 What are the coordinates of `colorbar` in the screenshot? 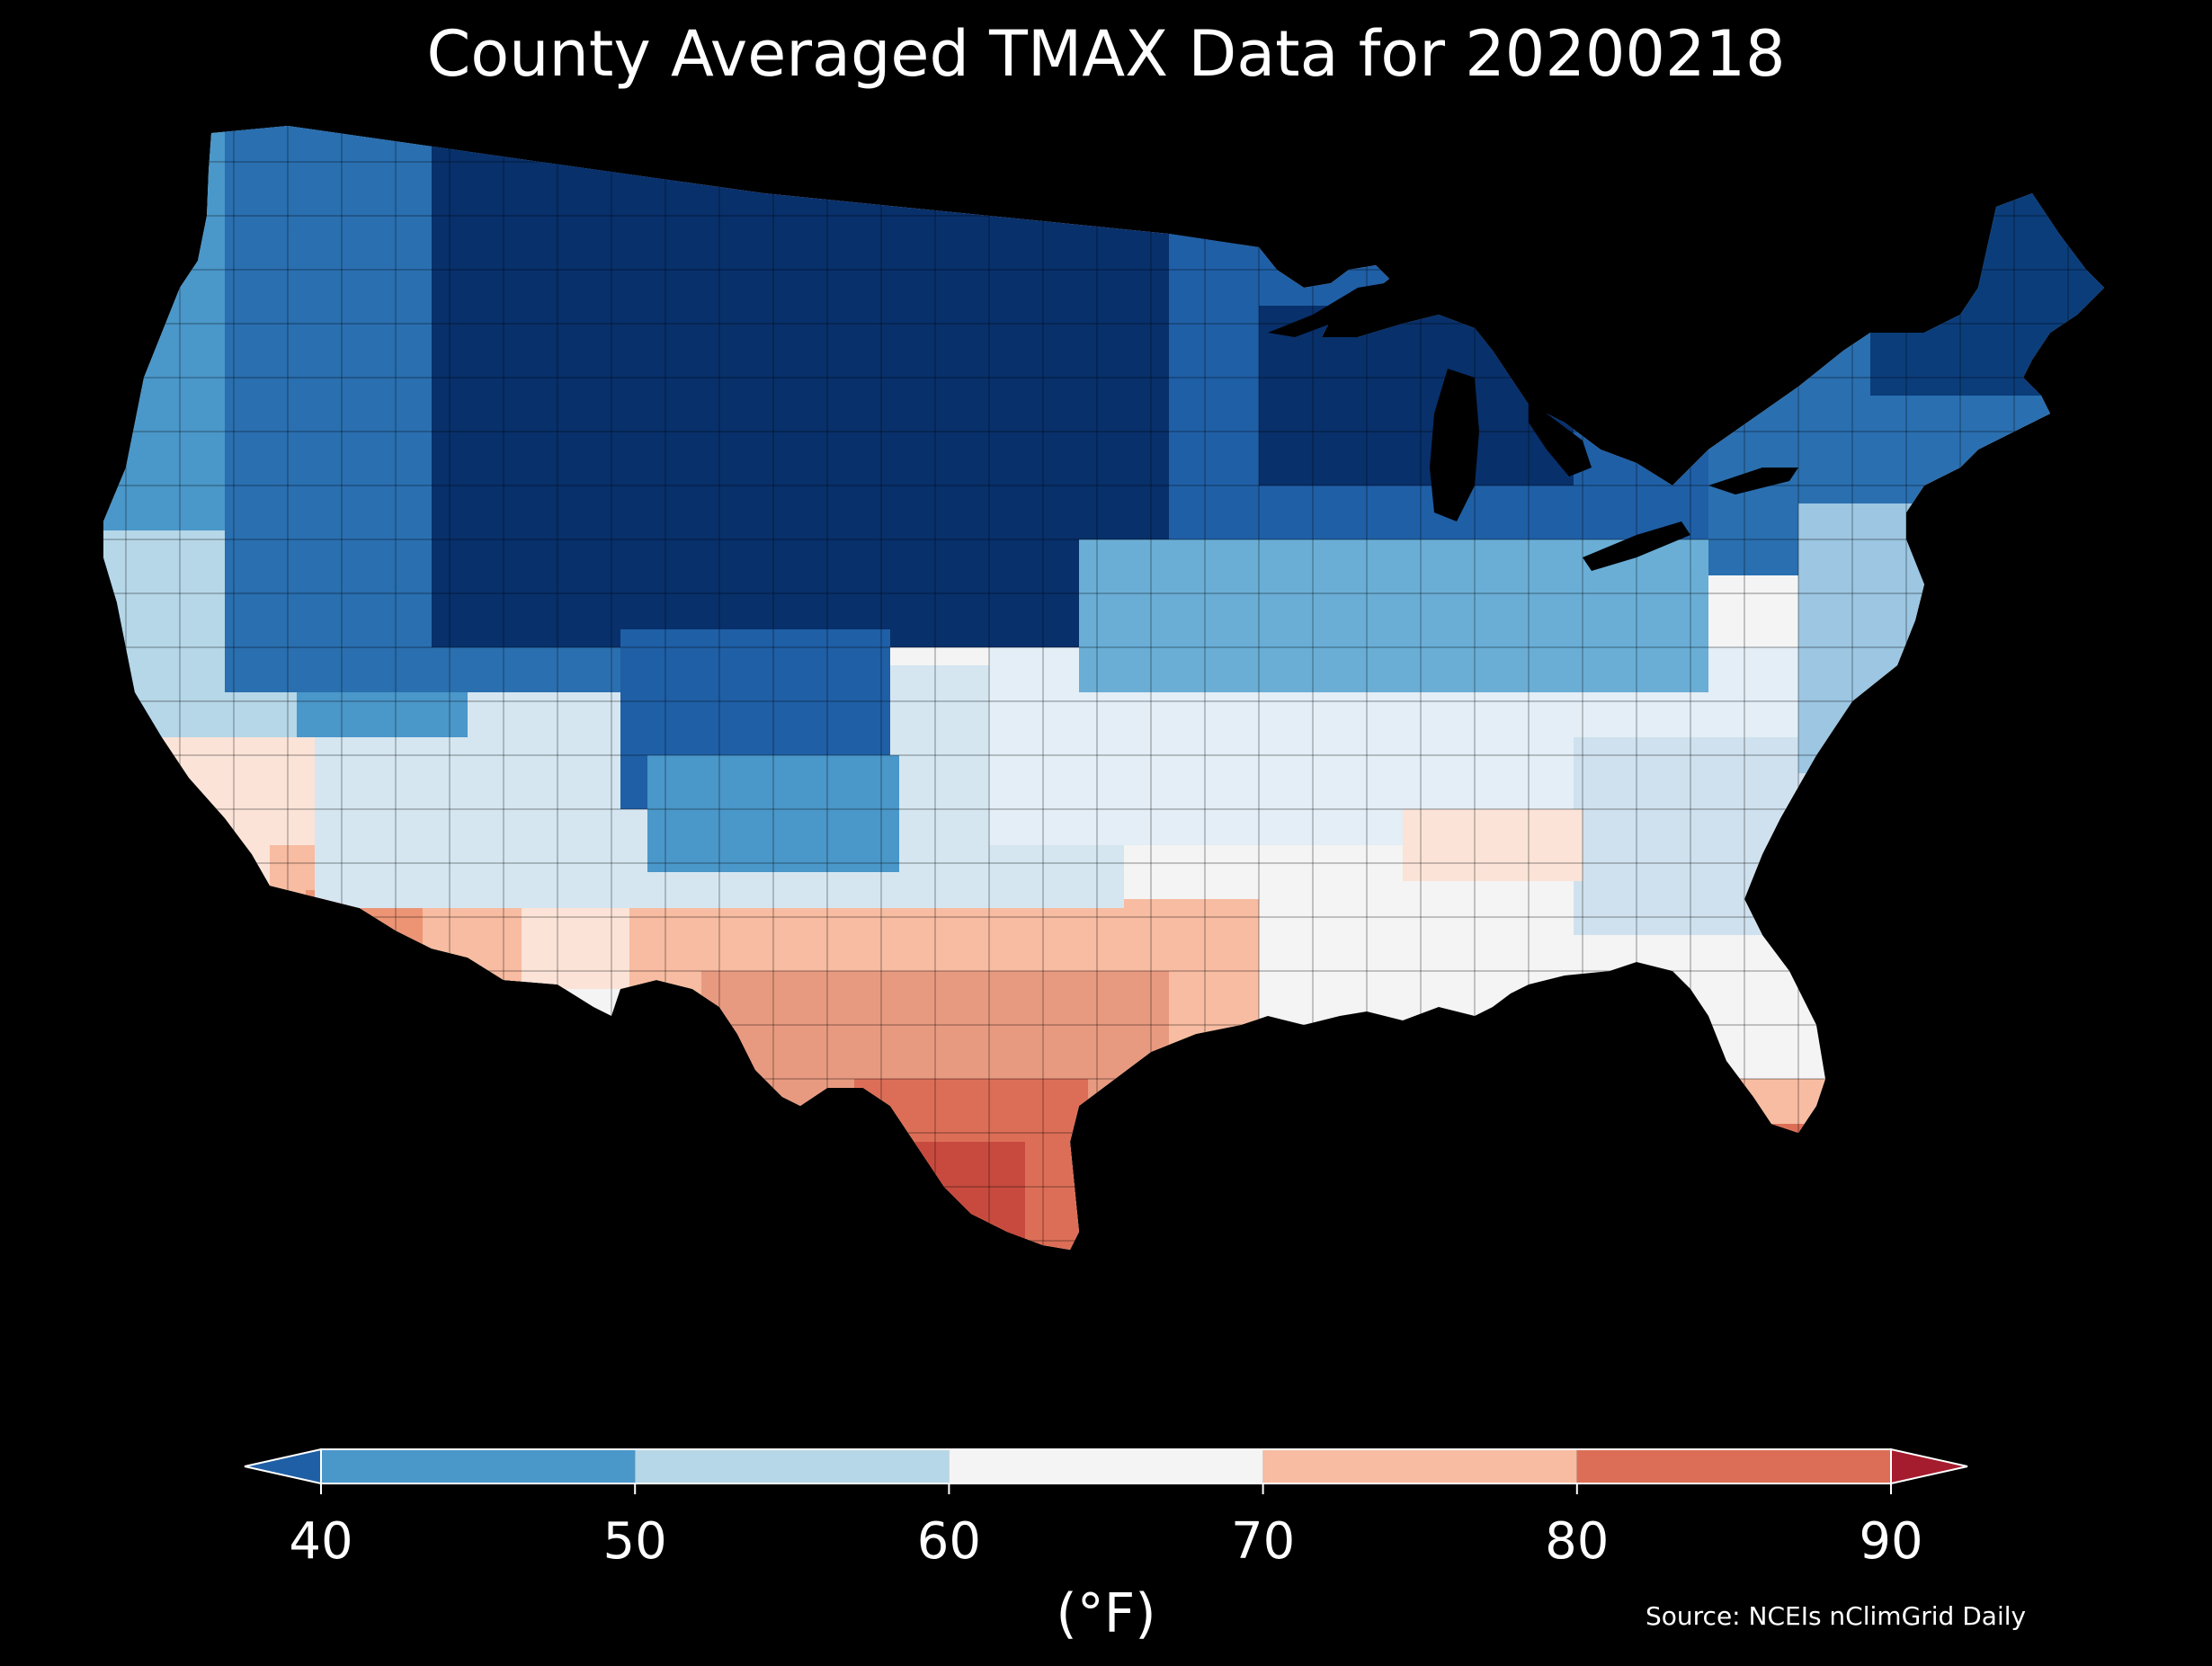 It's located at (1106, 1479).